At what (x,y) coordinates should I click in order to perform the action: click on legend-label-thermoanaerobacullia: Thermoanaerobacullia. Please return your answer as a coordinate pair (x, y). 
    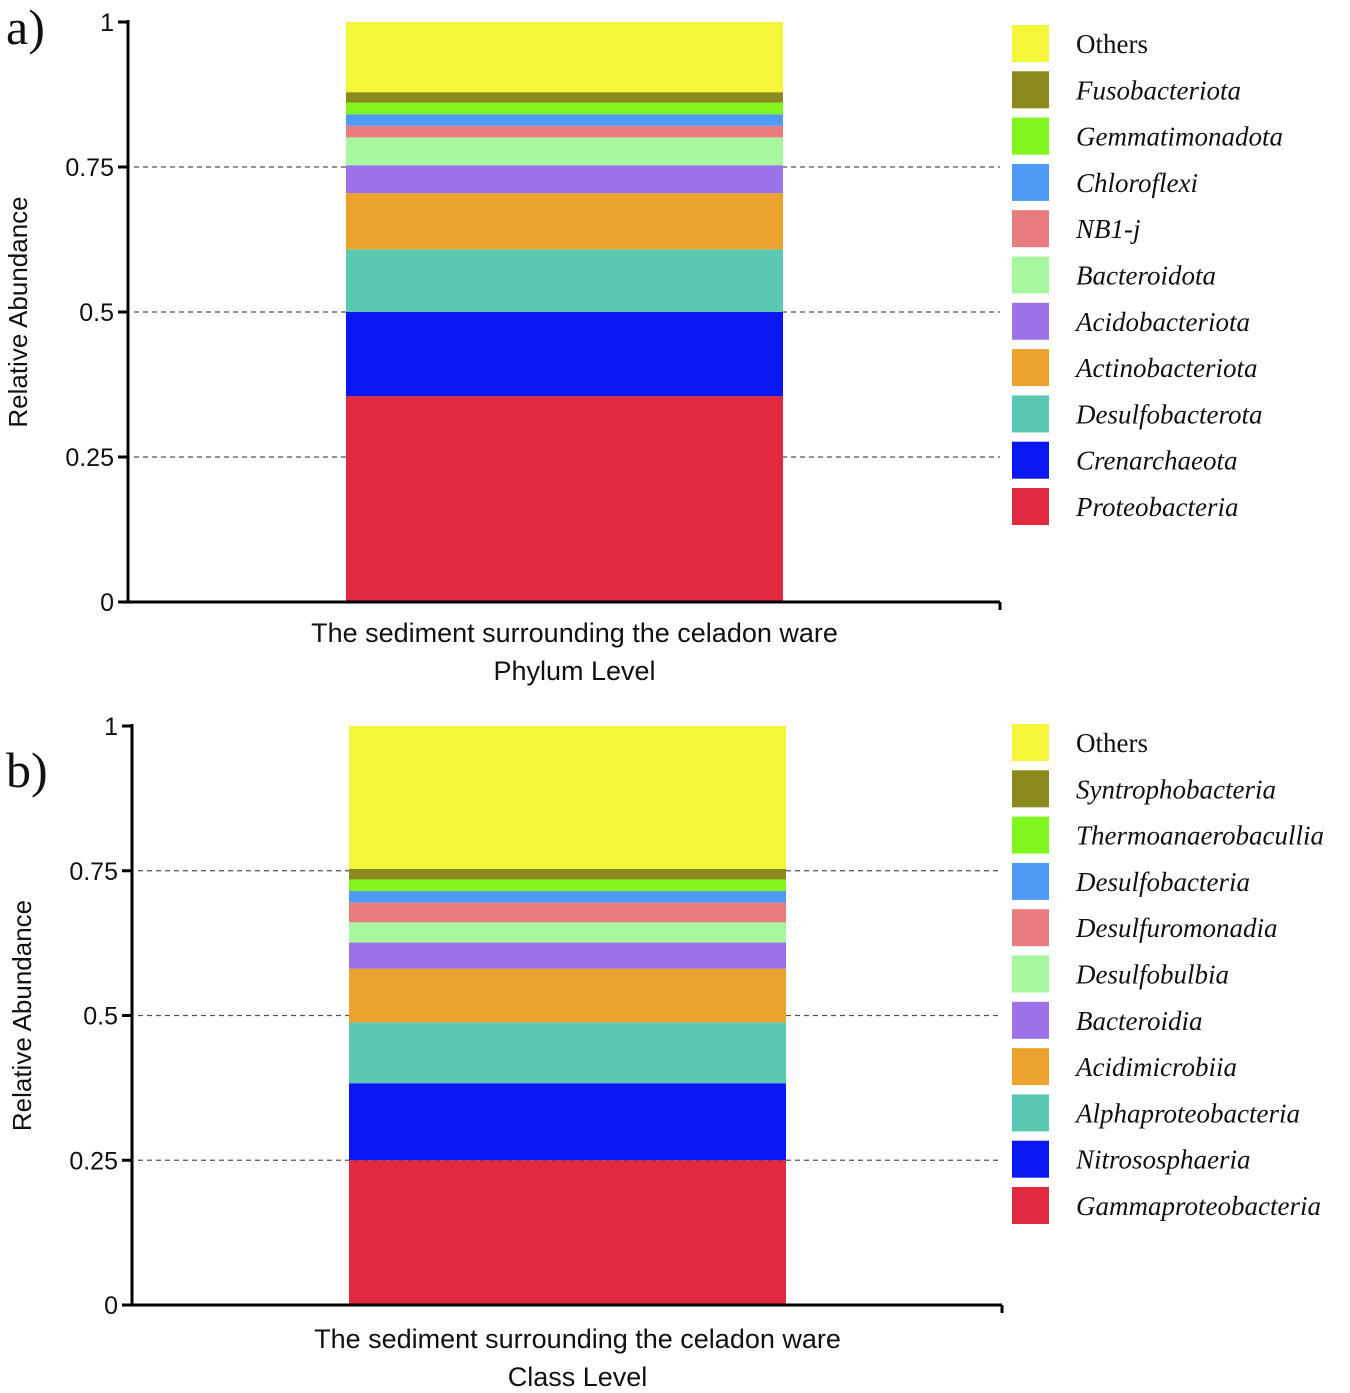
    Looking at the image, I should click on (1200, 836).